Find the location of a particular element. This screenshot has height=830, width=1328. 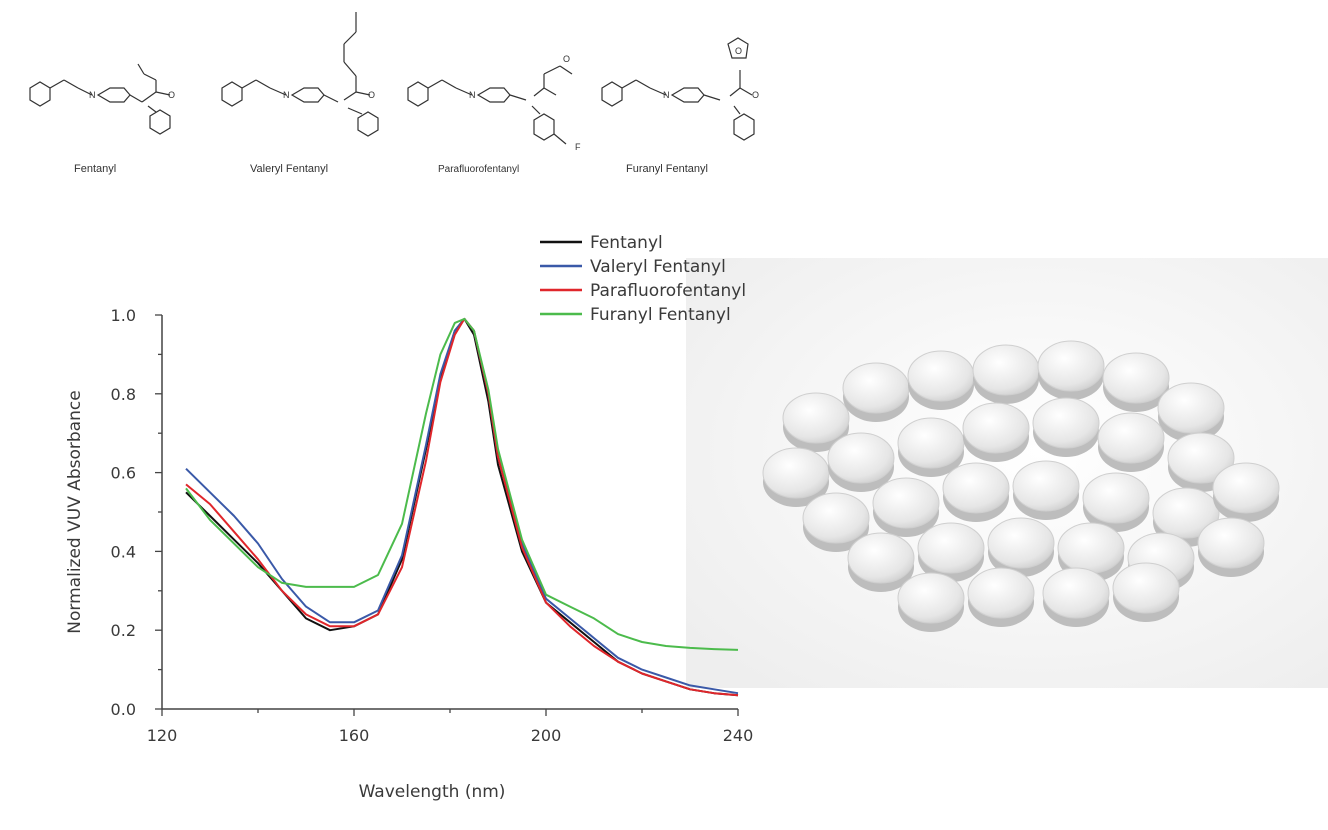

y-tick-label: 0.2 is located at coordinates (123, 630).